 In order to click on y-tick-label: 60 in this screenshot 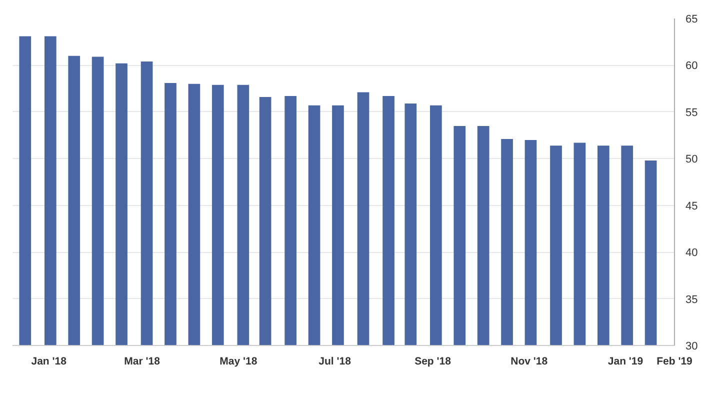, I will do `click(692, 66)`.